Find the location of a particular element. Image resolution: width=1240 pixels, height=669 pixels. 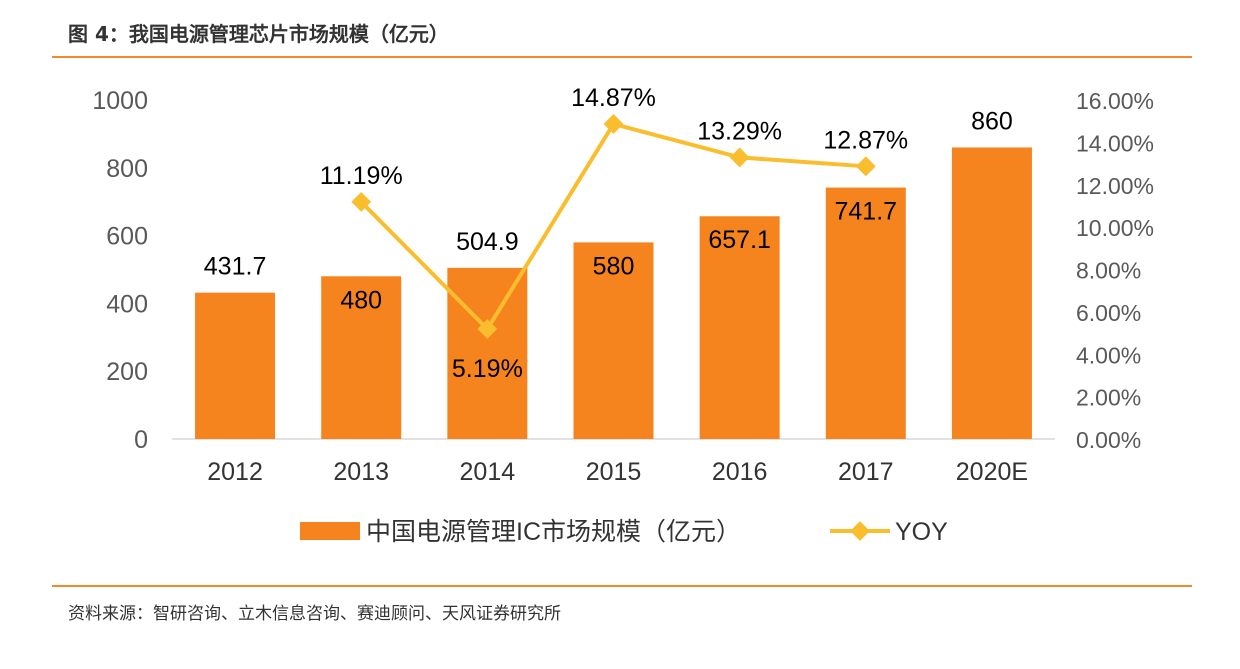

x-axis-tick: 2020E is located at coordinates (992, 472).